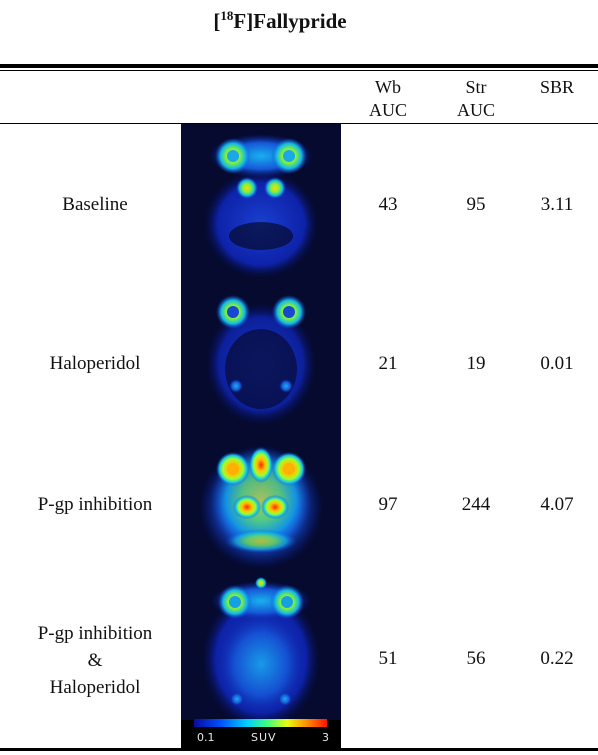 The height and width of the screenshot is (755, 598). What do you see at coordinates (476, 504) in the screenshot?
I see `cell-str-auc: 244` at bounding box center [476, 504].